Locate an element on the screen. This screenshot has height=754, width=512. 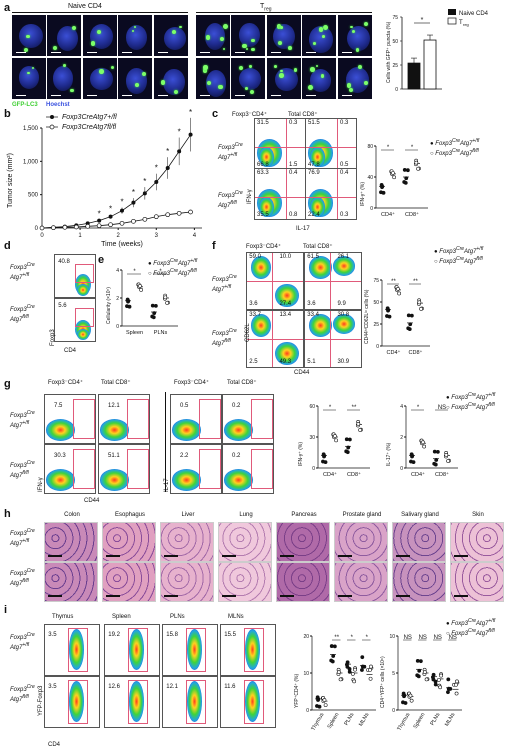
f-row2-label: Foxp3Cre Atg7fl/fl is located at coordinates (224, 337).